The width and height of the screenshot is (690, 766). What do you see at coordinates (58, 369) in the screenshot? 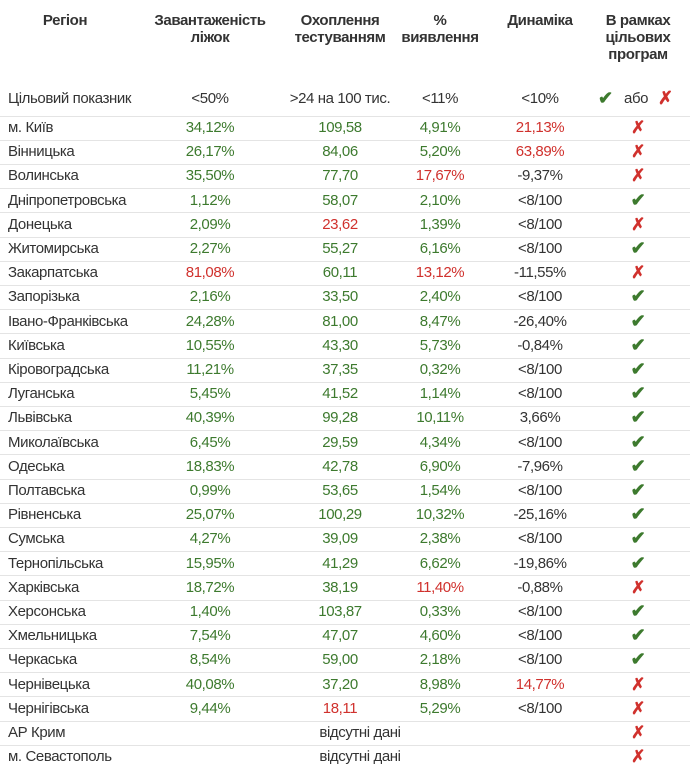
I see `region-name: Кіровоградська` at bounding box center [58, 369].